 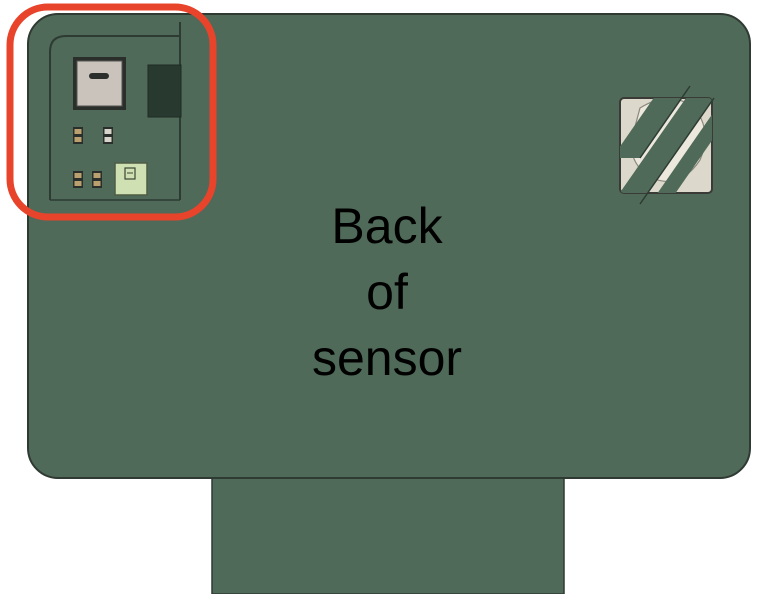 I want to click on highlight-ring, so click(x=111, y=112).